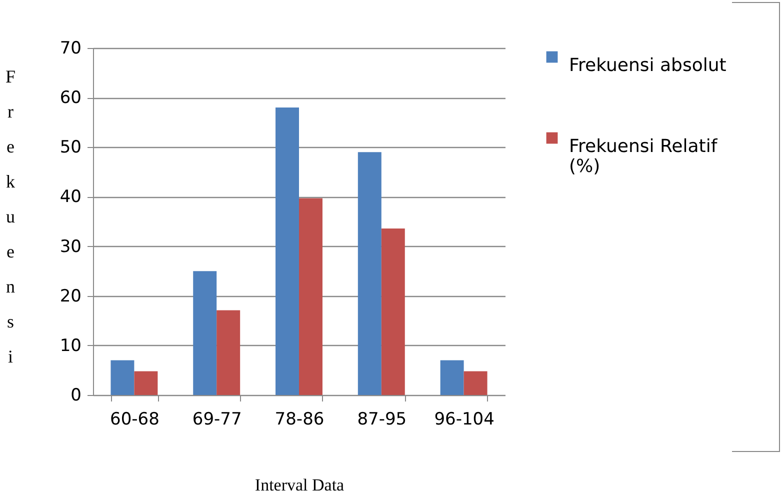 The width and height of the screenshot is (783, 493). I want to click on x-tick-label: 78-86, so click(299, 420).